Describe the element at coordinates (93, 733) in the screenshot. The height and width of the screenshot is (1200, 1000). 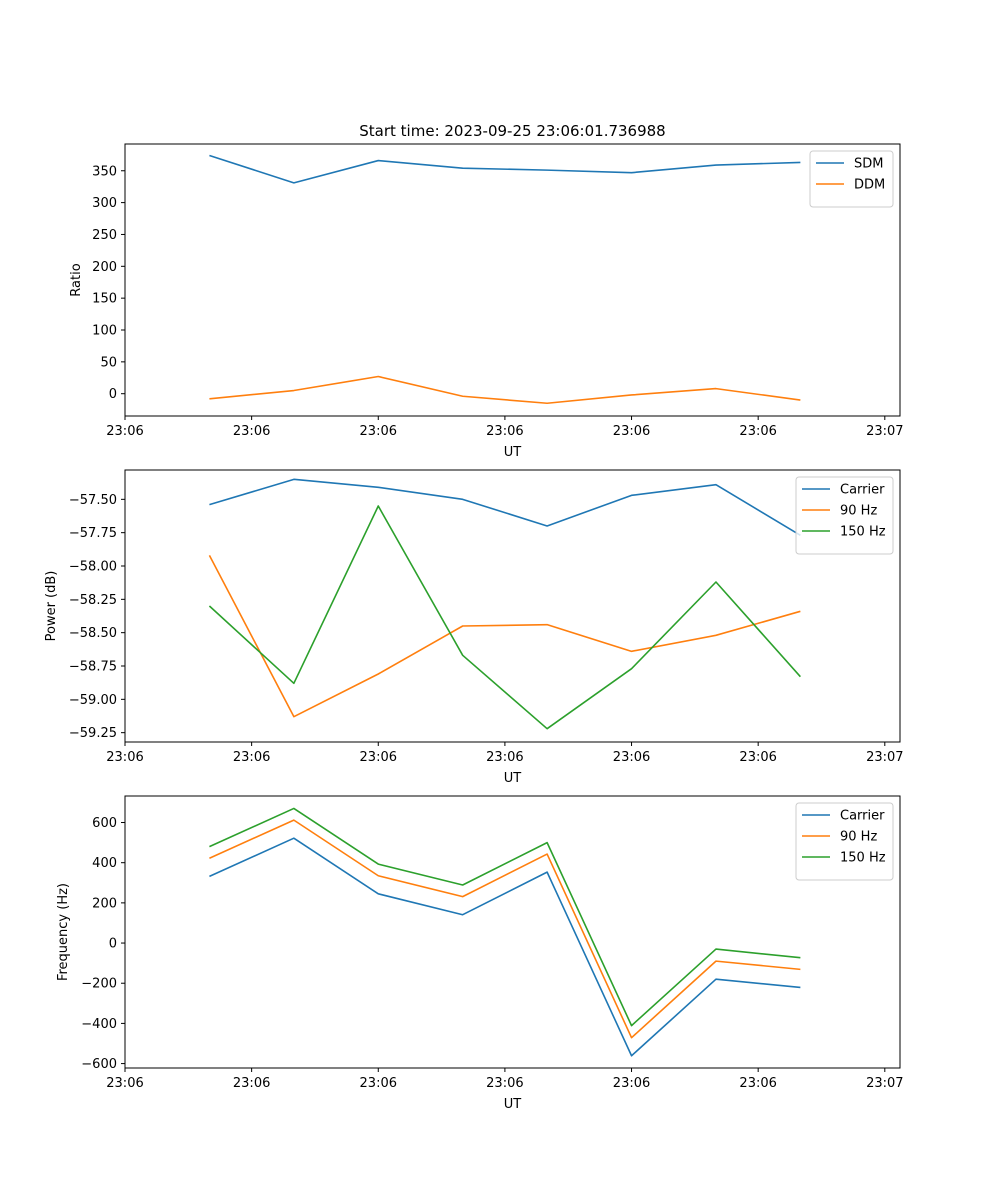
I see `y-tick-label: −59.25` at that location.